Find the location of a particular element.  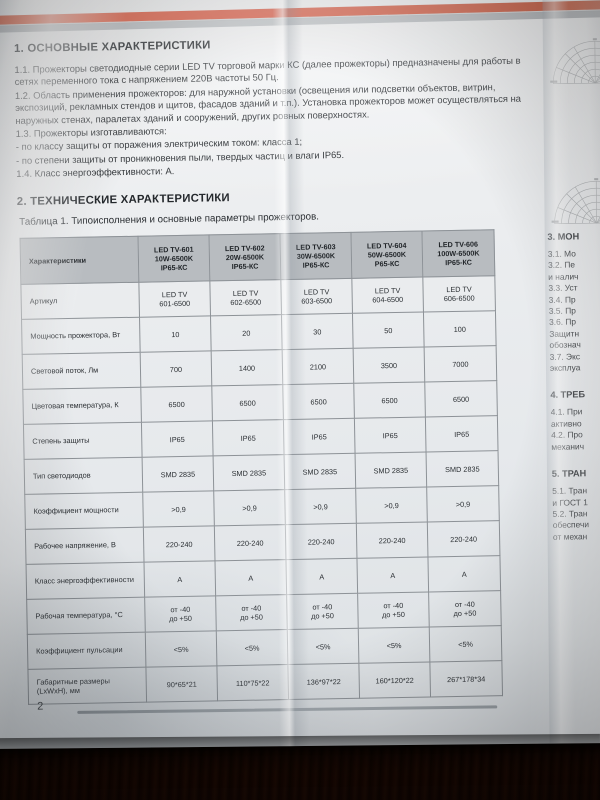

table-cell-line: А is located at coordinates (393, 575).